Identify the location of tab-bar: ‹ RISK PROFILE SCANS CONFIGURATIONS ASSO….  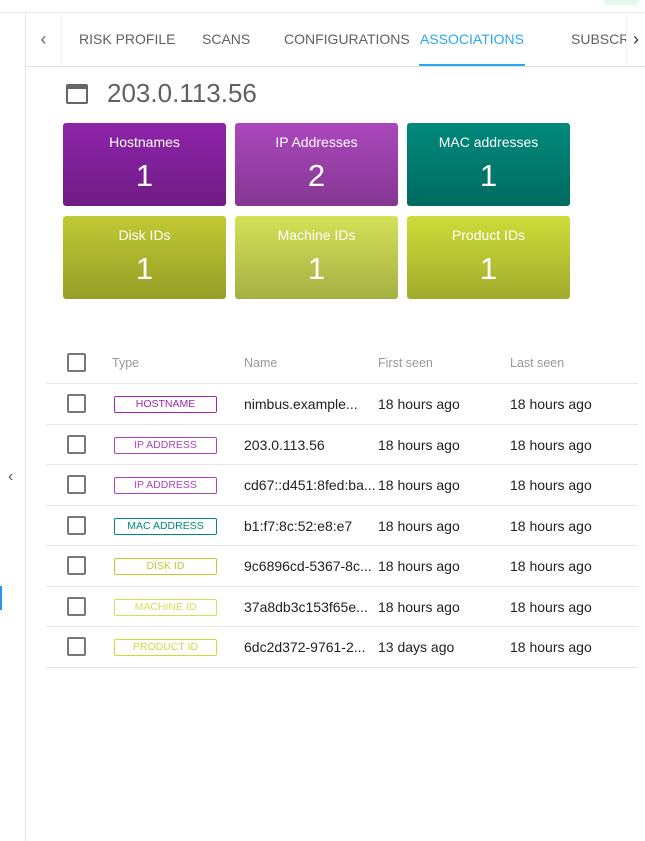
(335, 40).